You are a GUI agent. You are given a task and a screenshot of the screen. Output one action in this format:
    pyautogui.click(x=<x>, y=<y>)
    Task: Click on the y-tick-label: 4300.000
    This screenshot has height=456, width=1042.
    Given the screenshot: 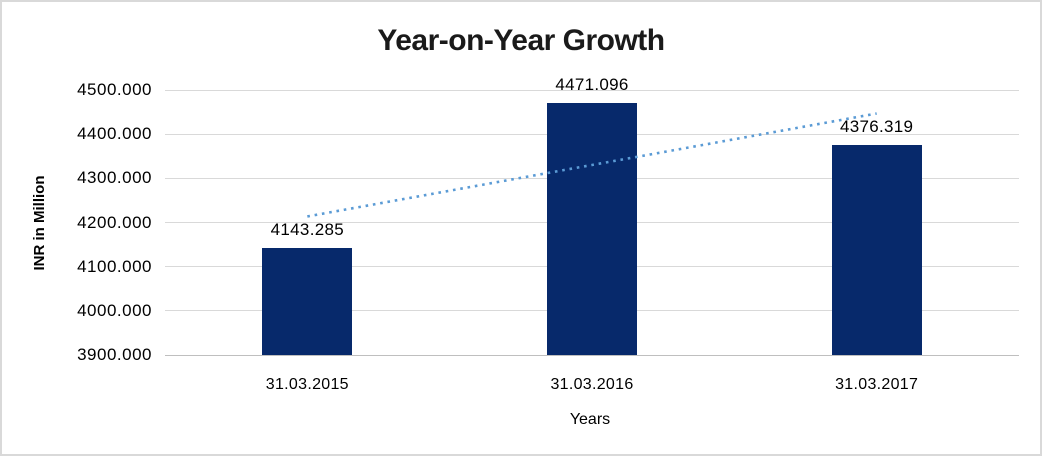 What is the action you would take?
    pyautogui.click(x=114, y=178)
    